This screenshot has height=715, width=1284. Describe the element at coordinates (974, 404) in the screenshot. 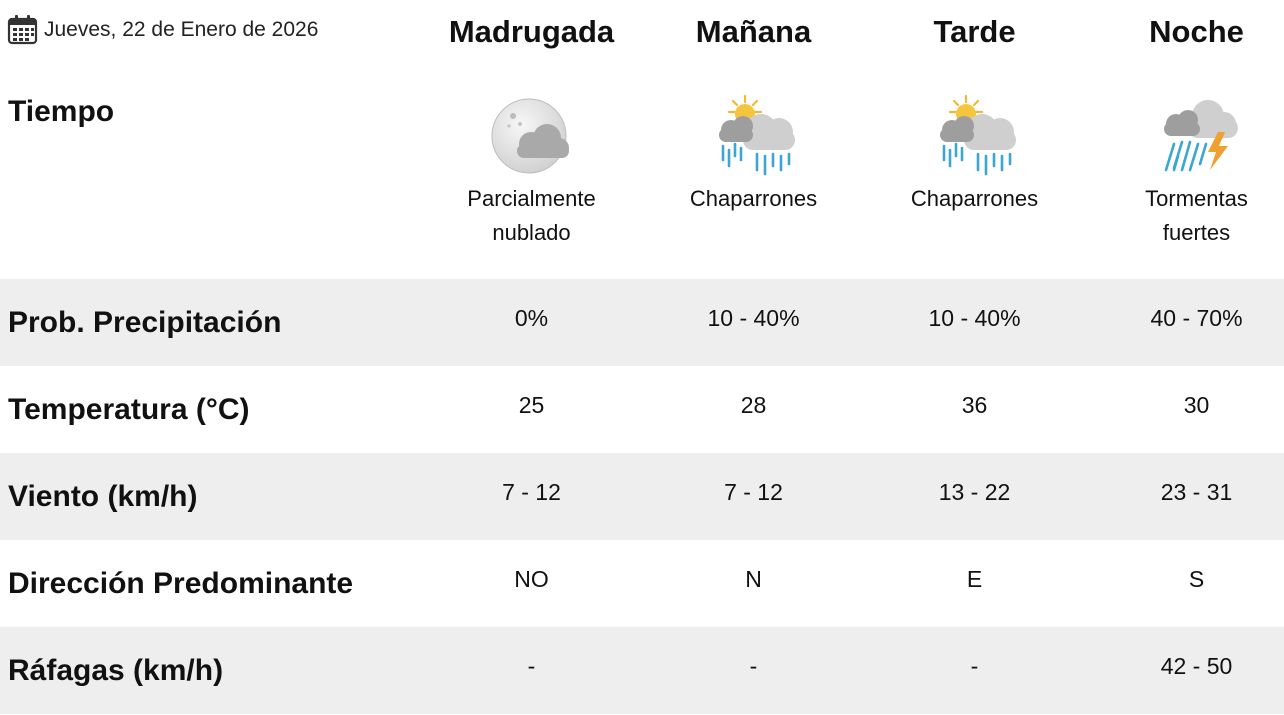

I see `cell-tarde: 36` at that location.